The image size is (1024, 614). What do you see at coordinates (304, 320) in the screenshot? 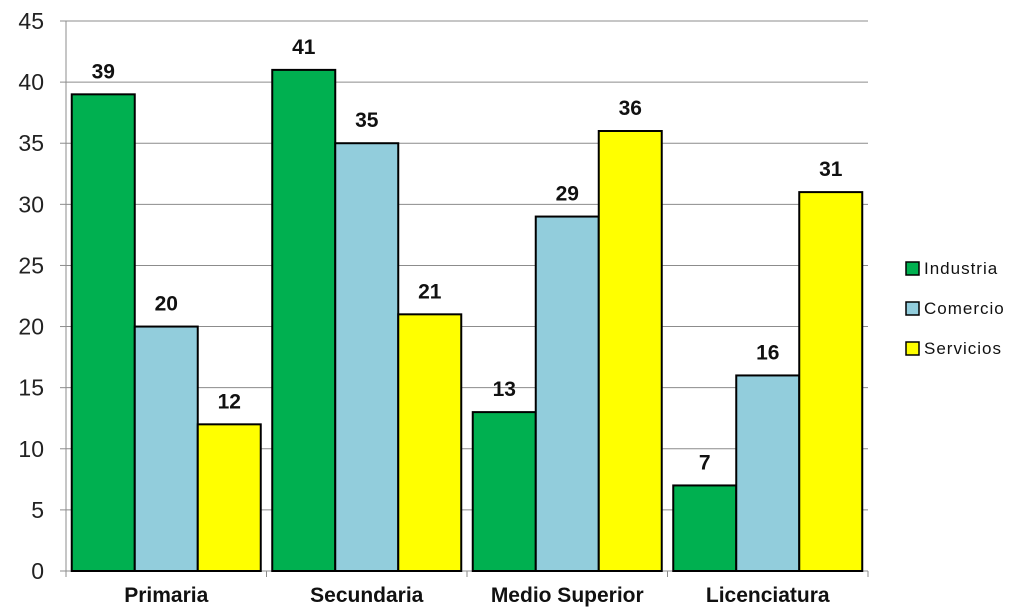
I see `bar-industria-secundaria` at bounding box center [304, 320].